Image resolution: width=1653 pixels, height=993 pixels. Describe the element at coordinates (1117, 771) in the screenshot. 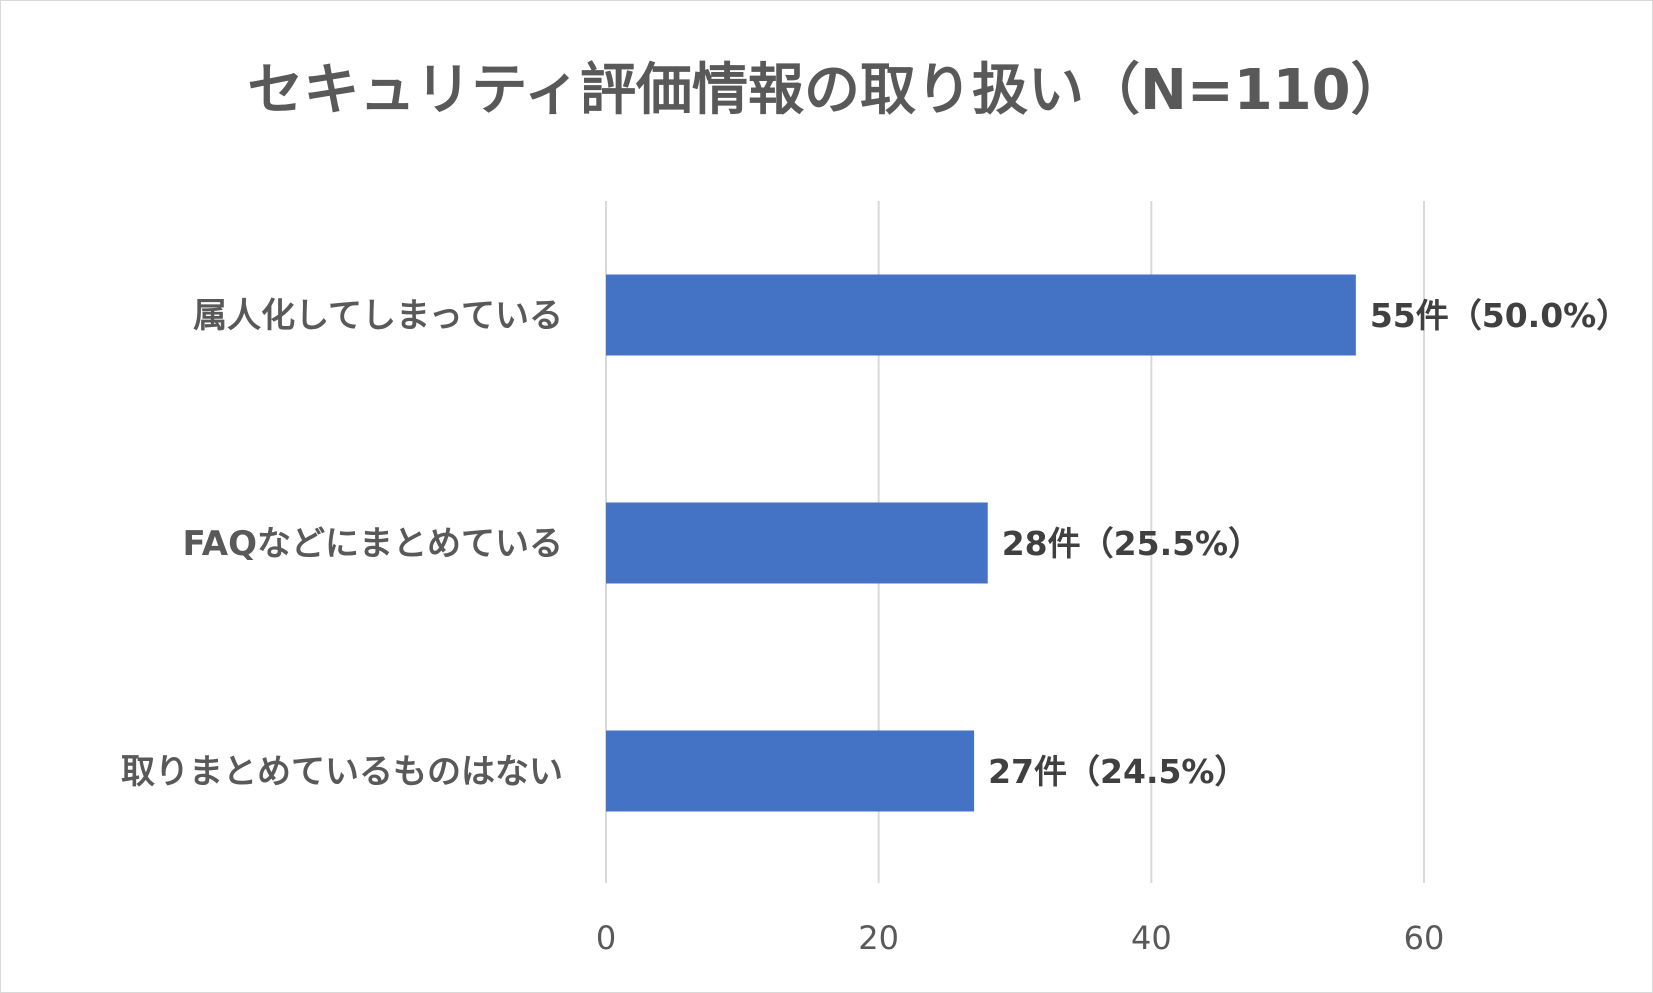

I see `data-label-3: 27件（24.5%）` at that location.